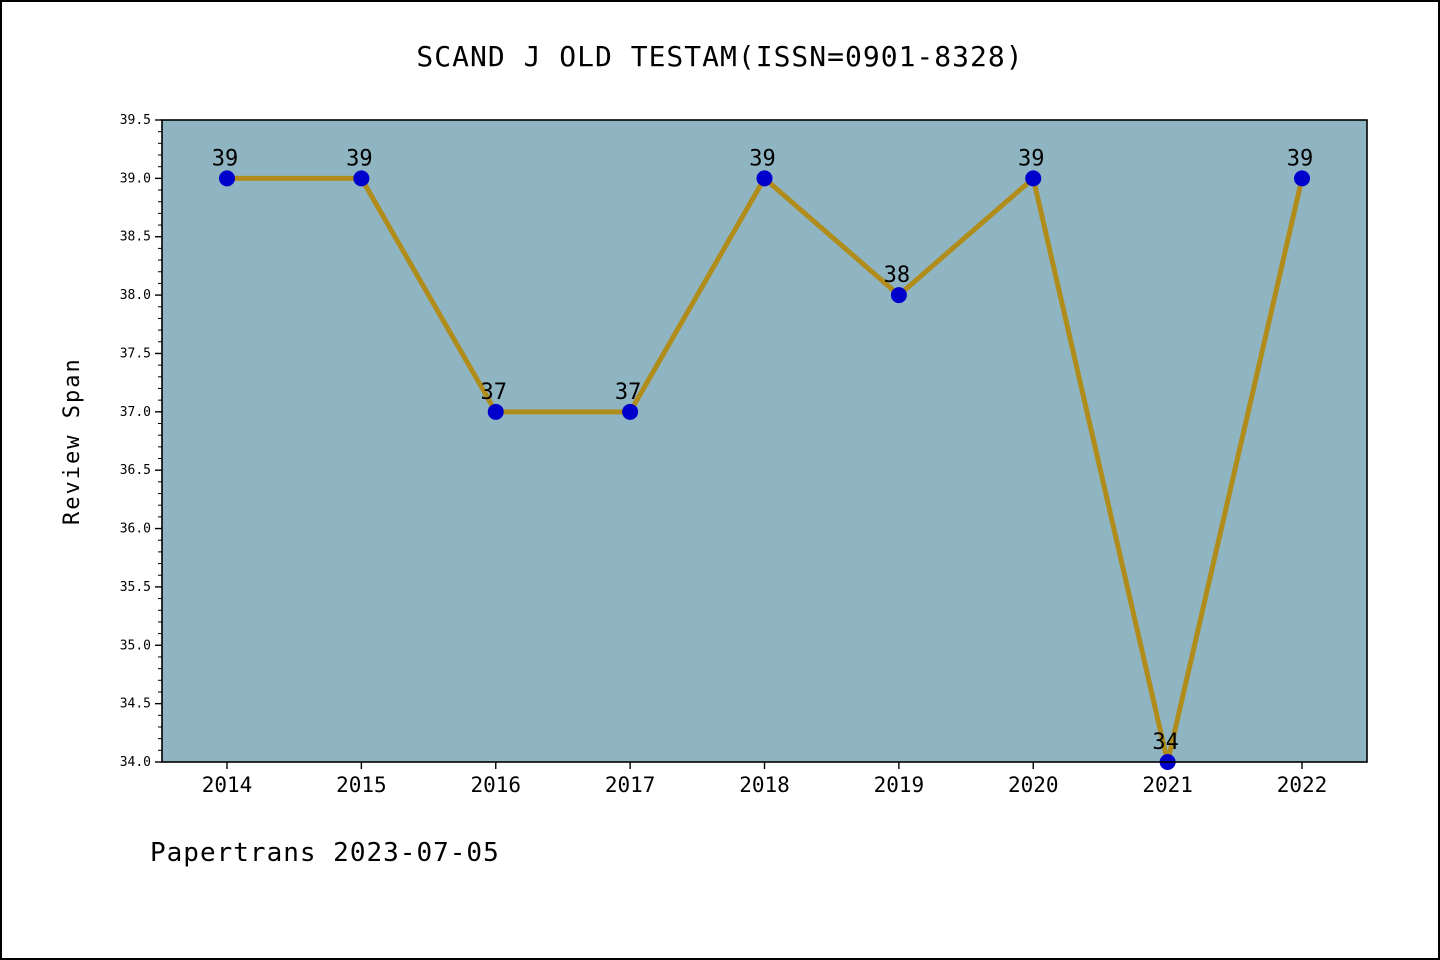  I want to click on svg-text: 37.0, so click(135, 412).